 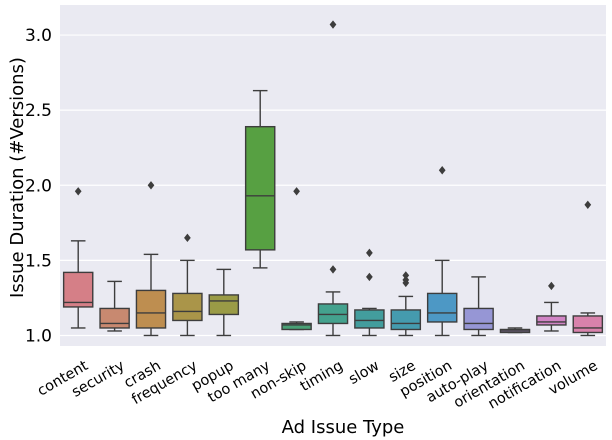 I want to click on box-volume, so click(x=588, y=268).